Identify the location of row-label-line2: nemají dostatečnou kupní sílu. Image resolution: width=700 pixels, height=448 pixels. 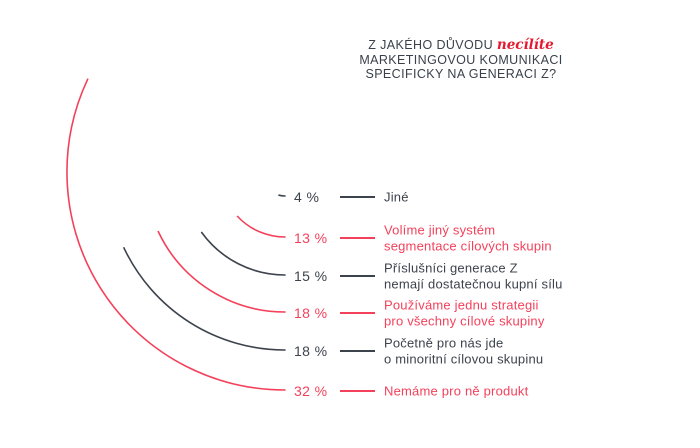
(473, 283).